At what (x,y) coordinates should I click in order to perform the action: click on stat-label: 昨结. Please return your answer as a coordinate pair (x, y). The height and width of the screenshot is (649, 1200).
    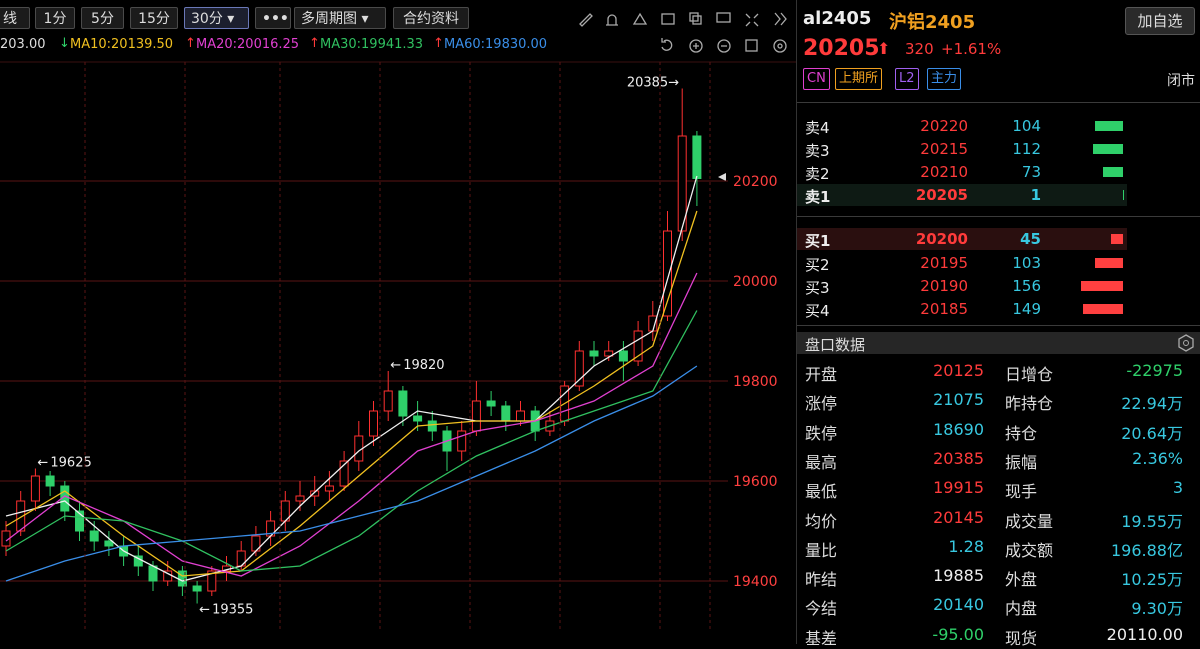
    Looking at the image, I should click on (821, 578).